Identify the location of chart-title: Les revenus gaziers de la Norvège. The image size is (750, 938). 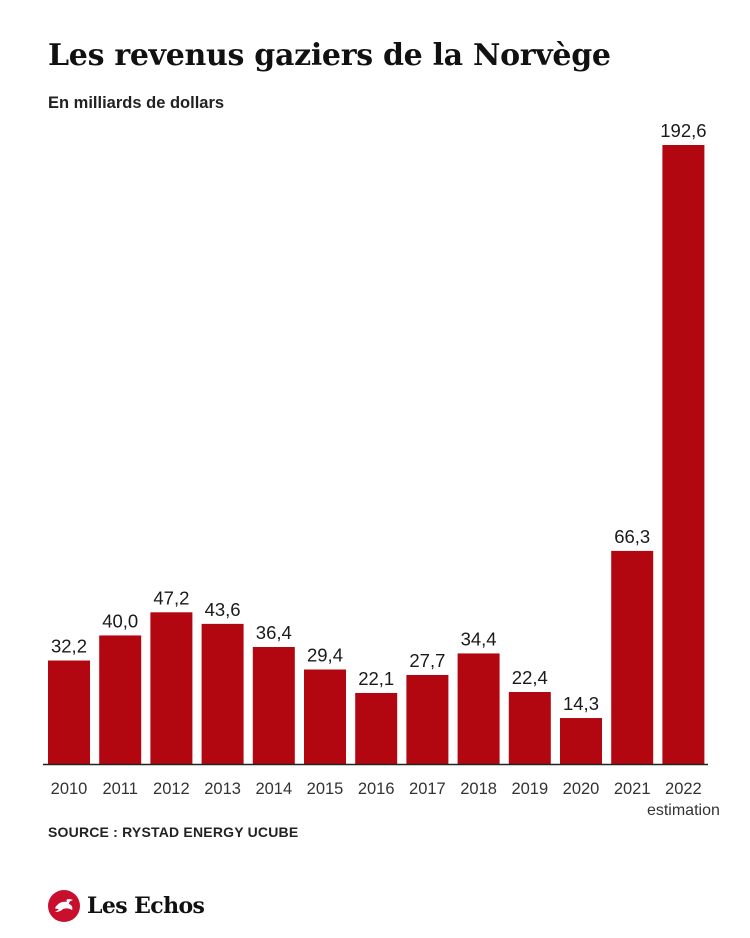
(329, 55).